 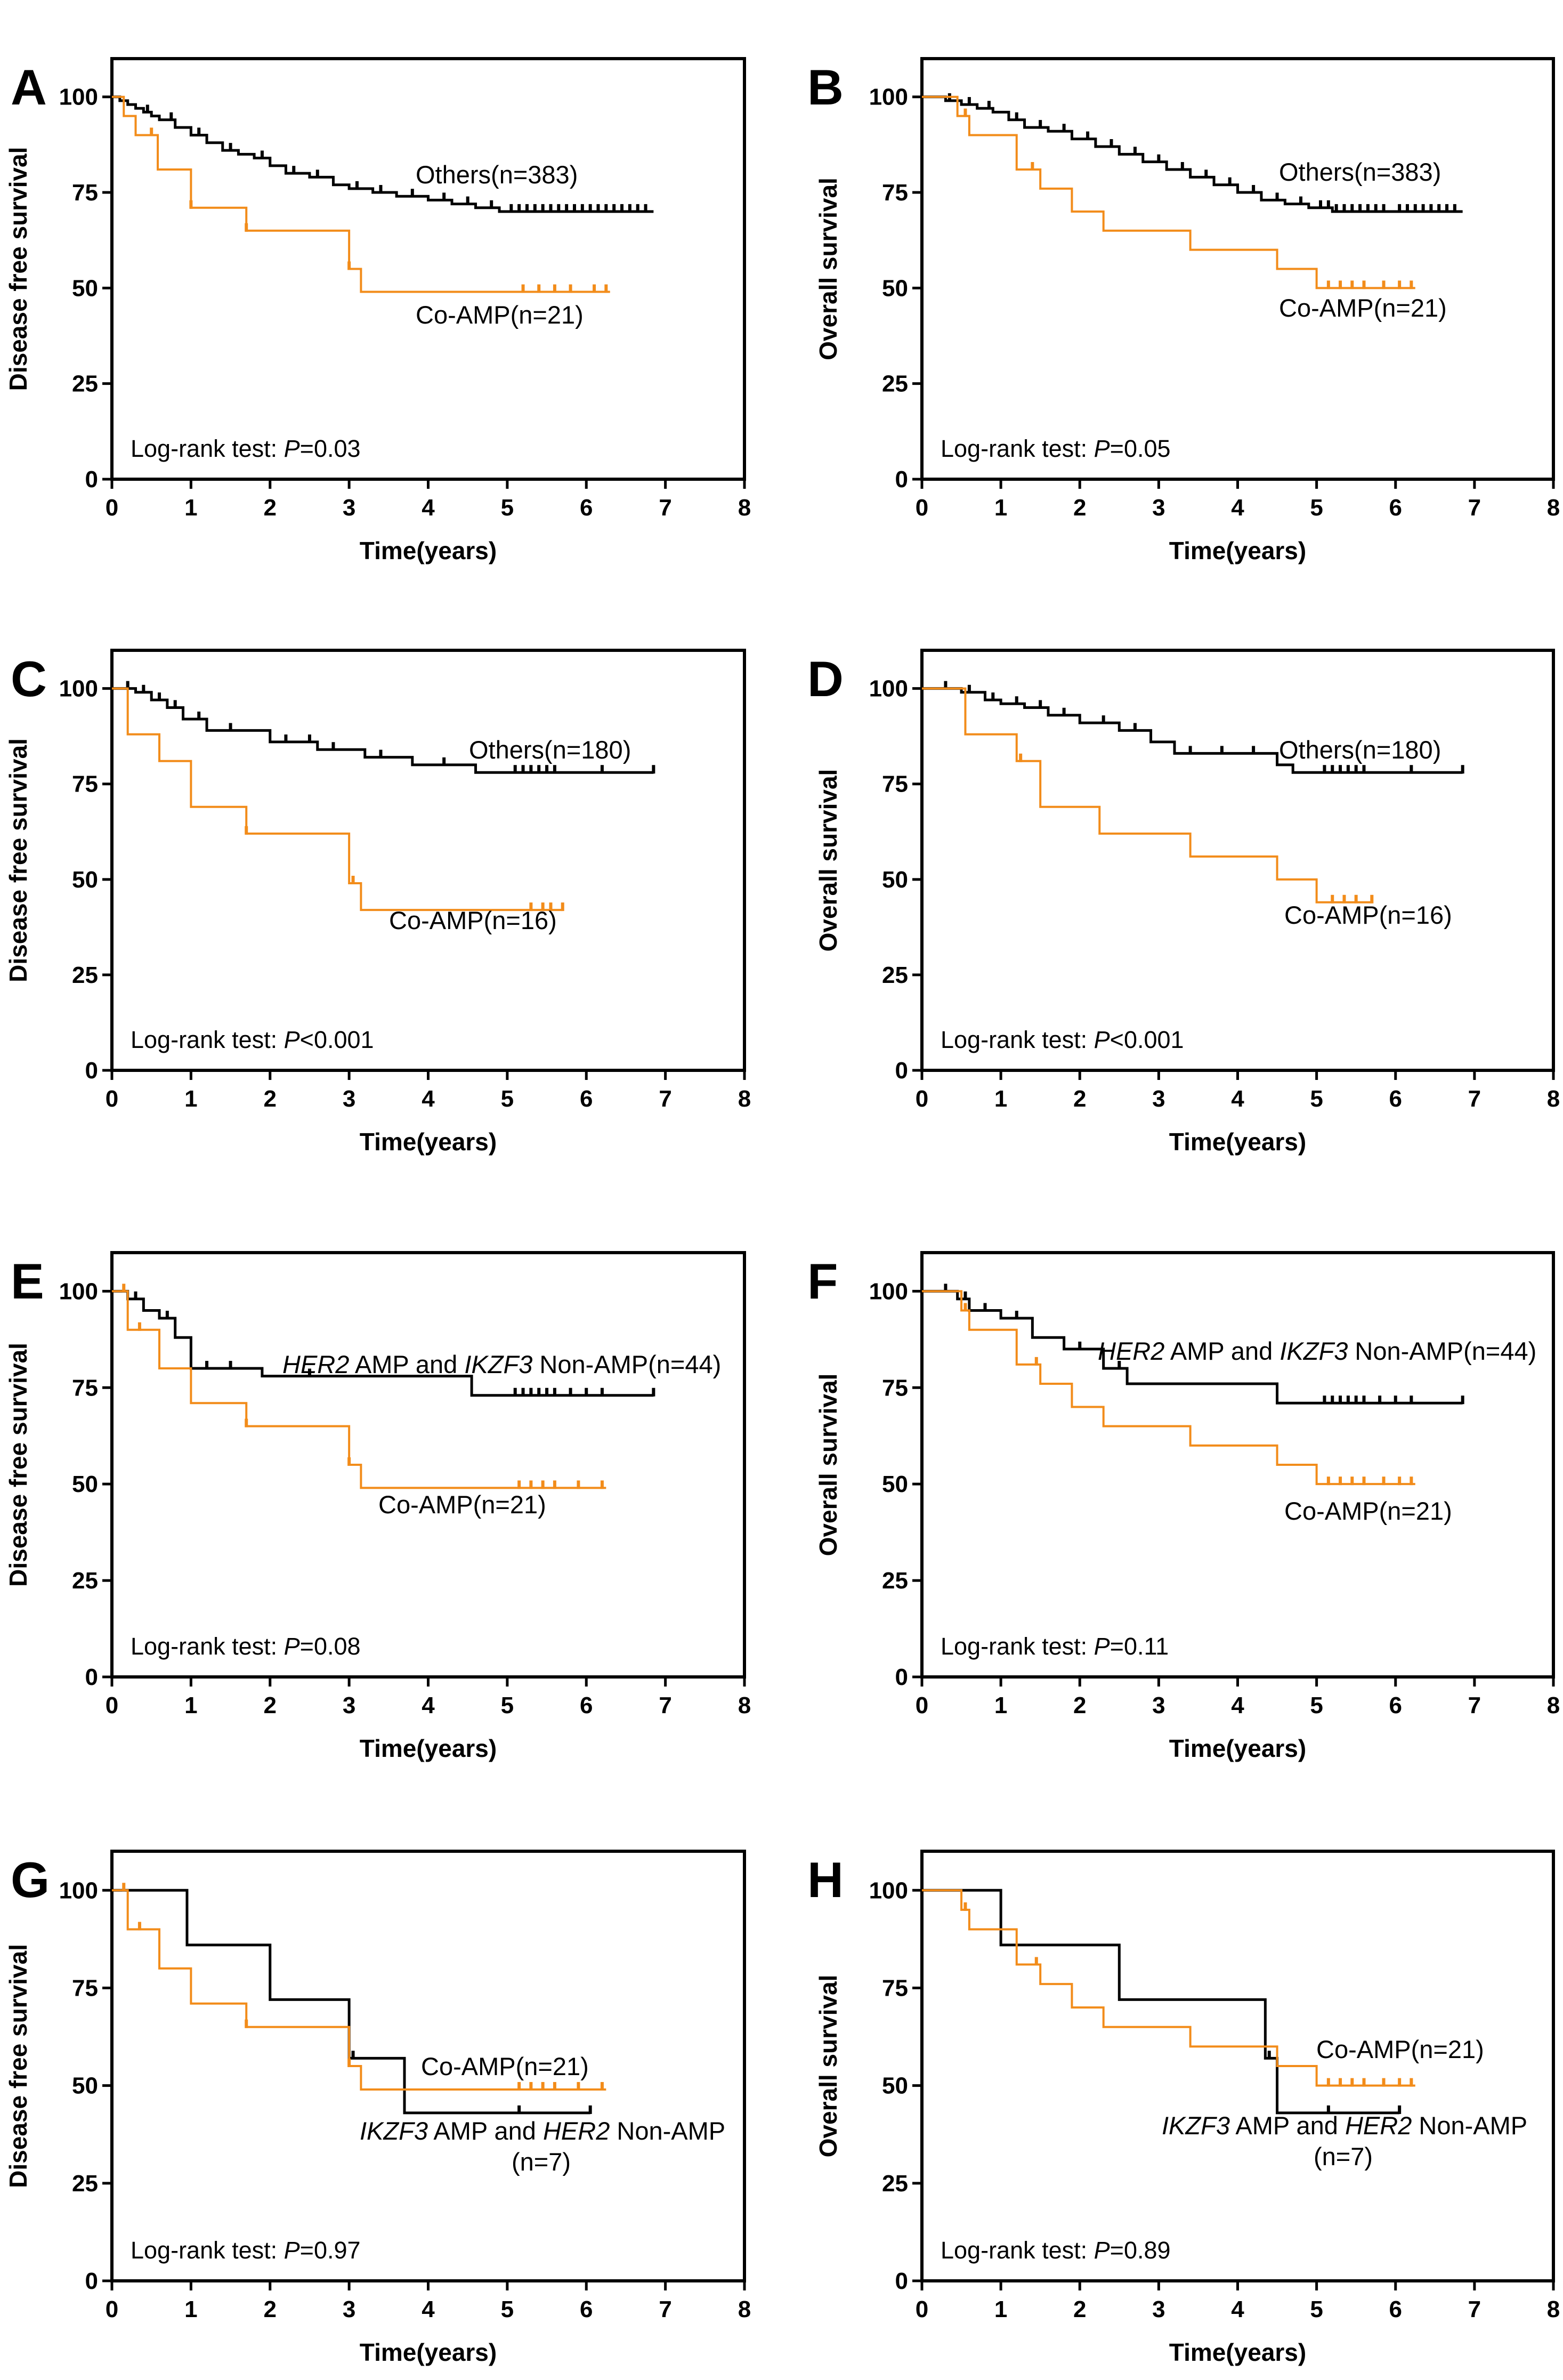 I want to click on x-tick-label-e-2: 2, so click(x=270, y=1705).